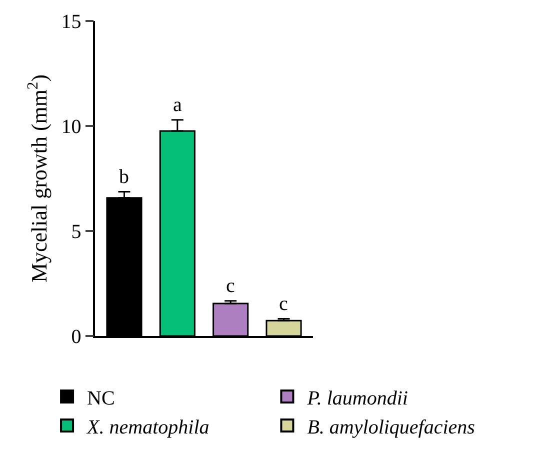 This screenshot has height=457, width=558. What do you see at coordinates (148, 427) in the screenshot?
I see `legend-label: X. nematophila` at bounding box center [148, 427].